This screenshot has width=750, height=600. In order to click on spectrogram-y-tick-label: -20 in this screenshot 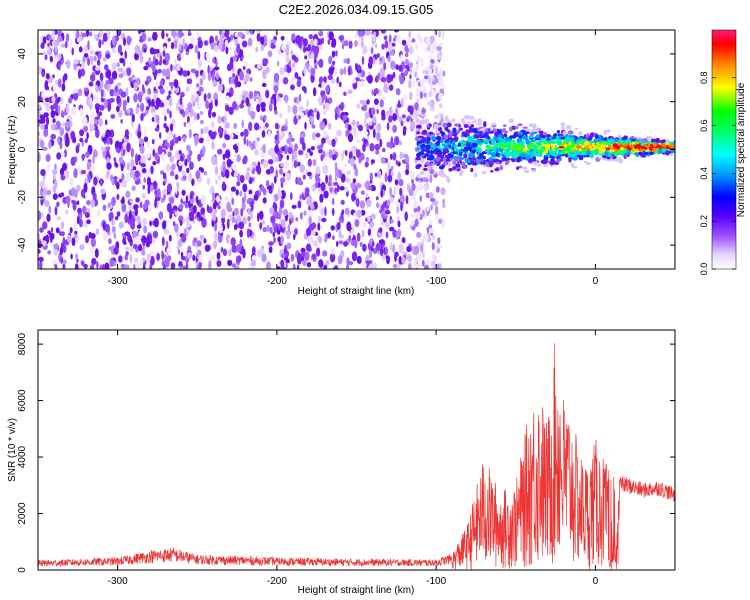, I will do `click(22, 197)`.